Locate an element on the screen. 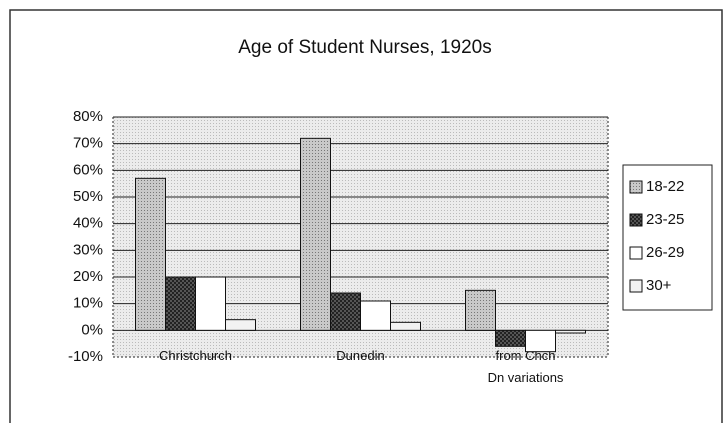 The width and height of the screenshot is (723, 423). y-tick-label: 10% is located at coordinates (88, 303).